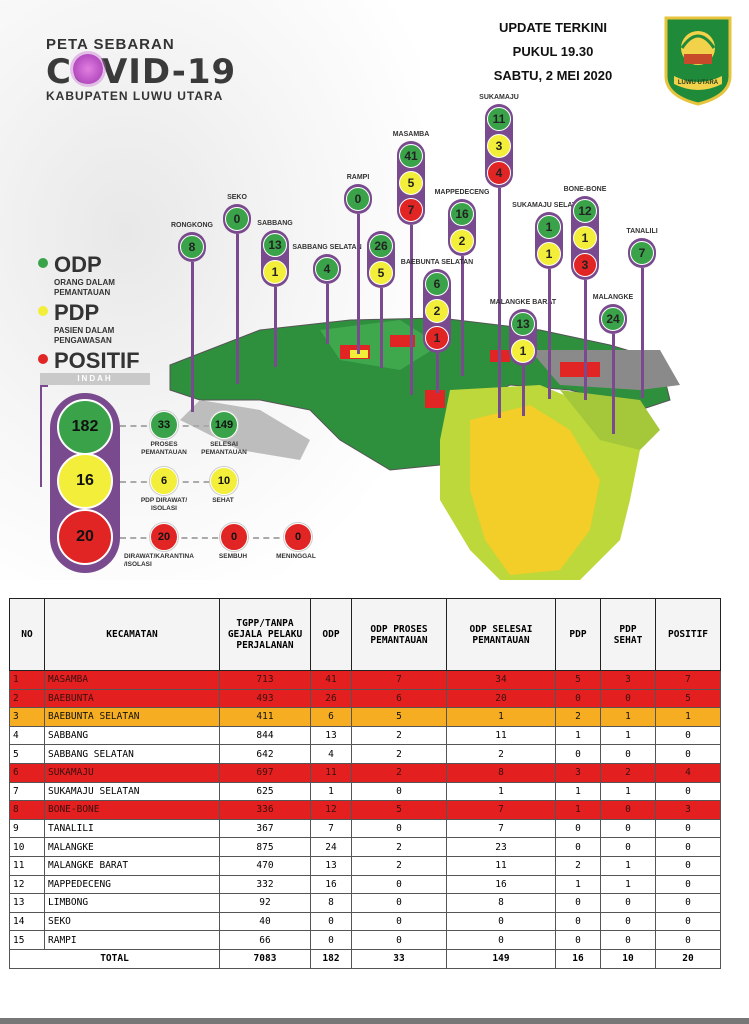 The image size is (749, 1024). Describe the element at coordinates (501, 698) in the screenshot. I see `table-cell: 20` at that location.